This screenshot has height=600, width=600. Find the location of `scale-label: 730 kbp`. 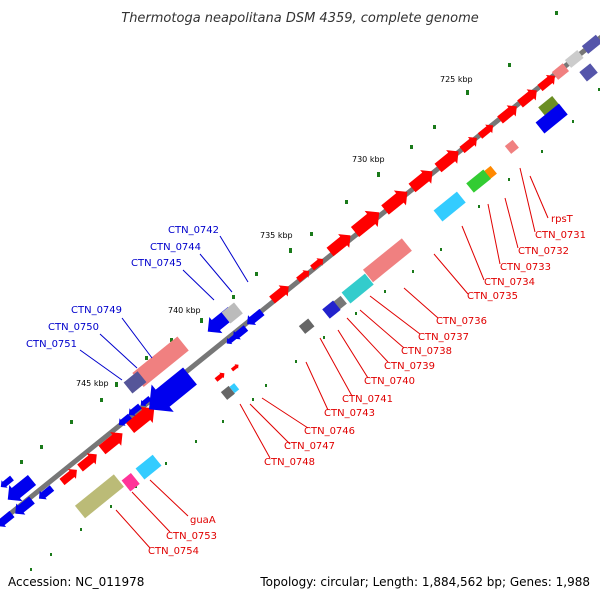

scale-label: 730 kbp is located at coordinates (368, 159).